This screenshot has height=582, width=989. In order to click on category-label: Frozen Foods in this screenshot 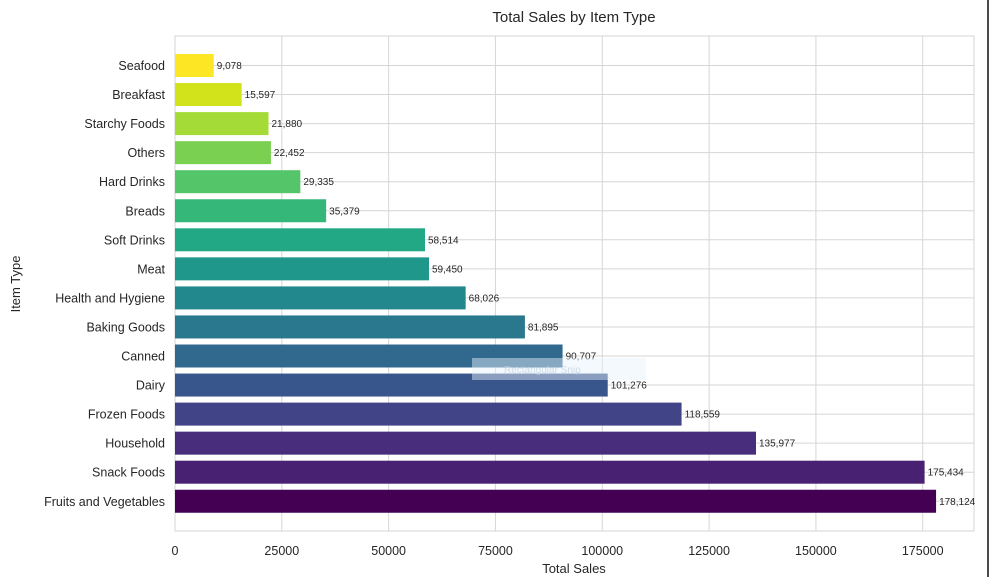, I will do `click(126, 415)`.